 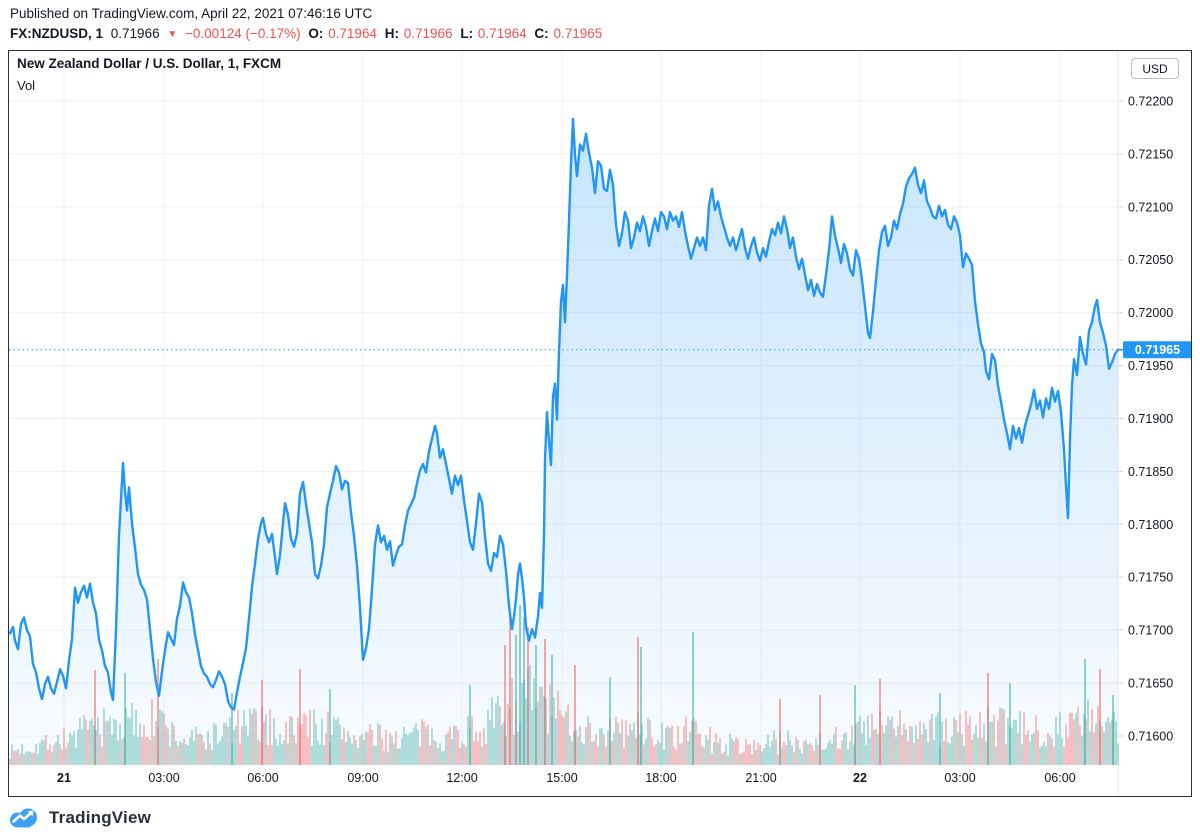 What do you see at coordinates (502, 33) in the screenshot?
I see `low-value: 0.71964` at bounding box center [502, 33].